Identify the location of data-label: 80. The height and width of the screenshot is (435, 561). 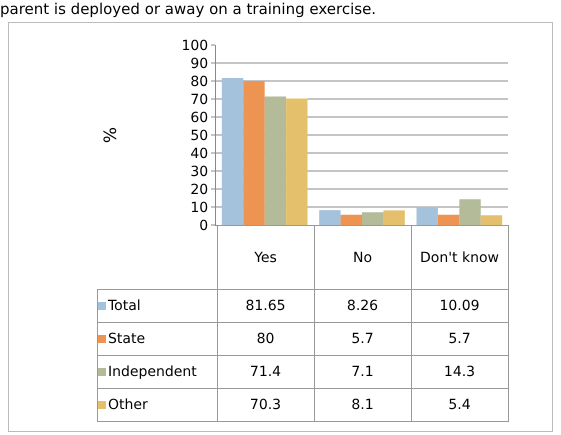
(265, 339).